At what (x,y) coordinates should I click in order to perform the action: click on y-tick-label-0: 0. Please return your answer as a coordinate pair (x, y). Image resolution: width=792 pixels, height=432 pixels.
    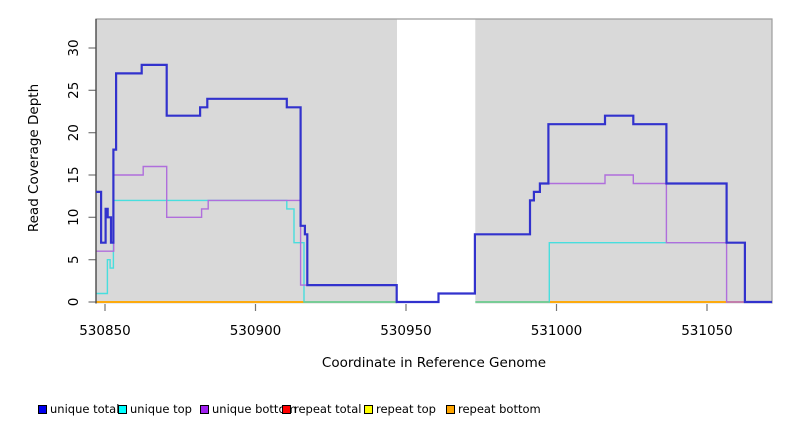
    Looking at the image, I should click on (74, 302).